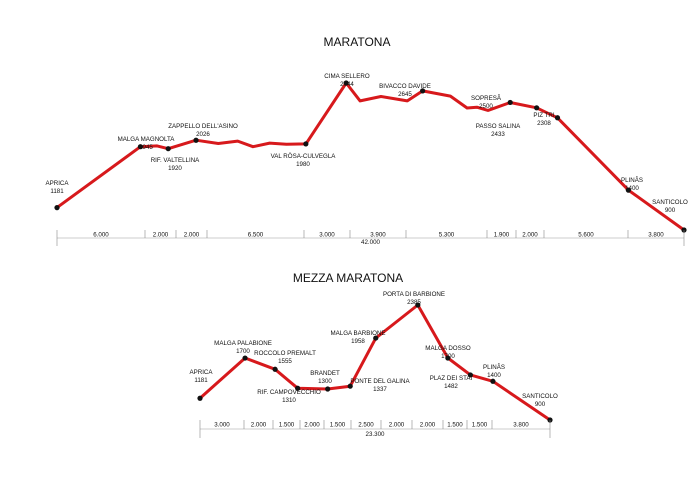 The image size is (700, 494). Describe the element at coordinates (380, 389) in the screenshot. I see `waypoint-elevation: 1337` at that location.